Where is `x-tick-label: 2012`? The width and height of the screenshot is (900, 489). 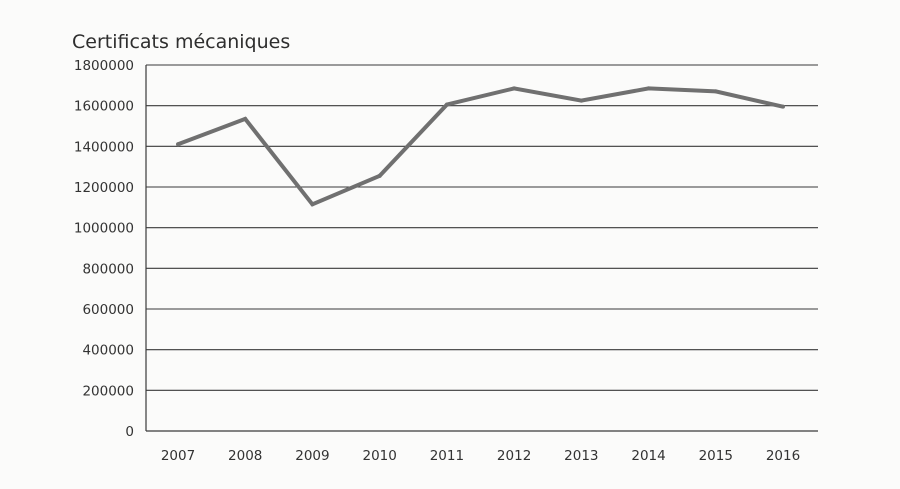
x-tick-label: 2012 is located at coordinates (514, 456).